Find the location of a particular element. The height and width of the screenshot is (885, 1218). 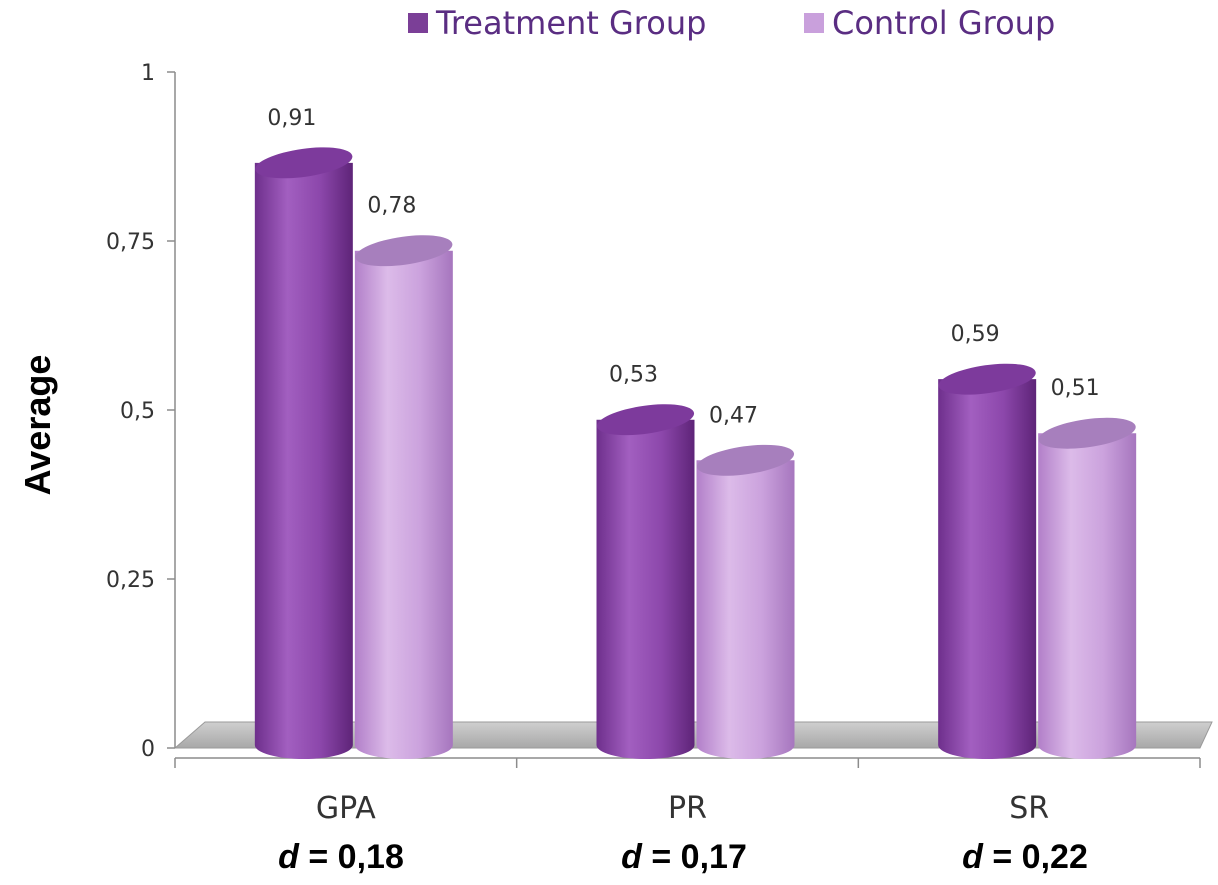

y-tick-label: 0,5 is located at coordinates (137, 411).